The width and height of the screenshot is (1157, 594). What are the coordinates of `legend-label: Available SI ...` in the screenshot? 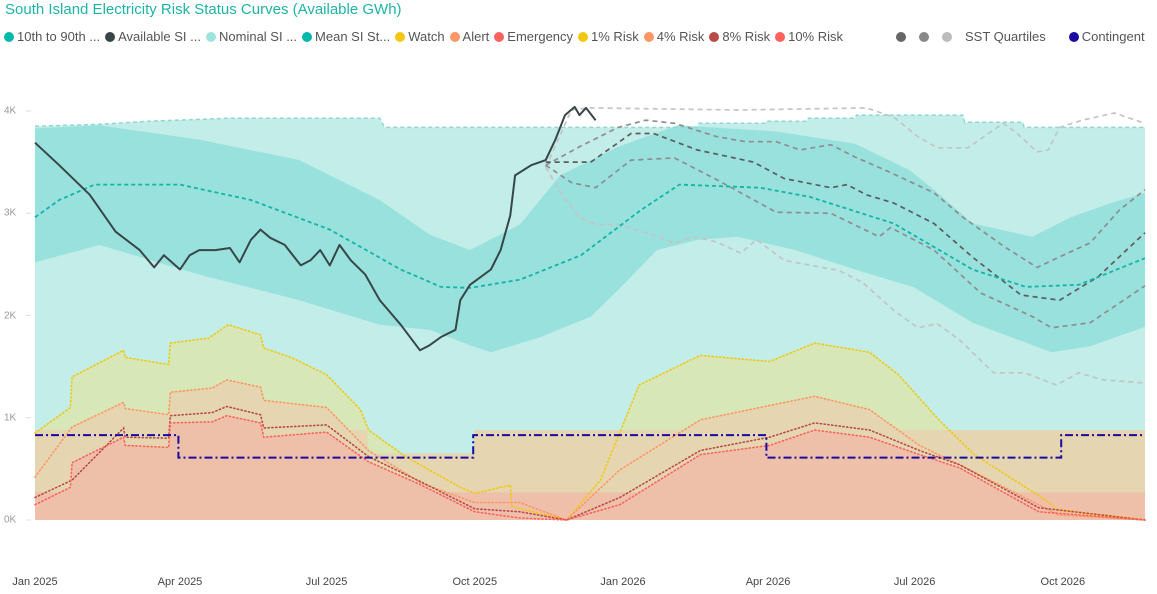 It's located at (159, 36).